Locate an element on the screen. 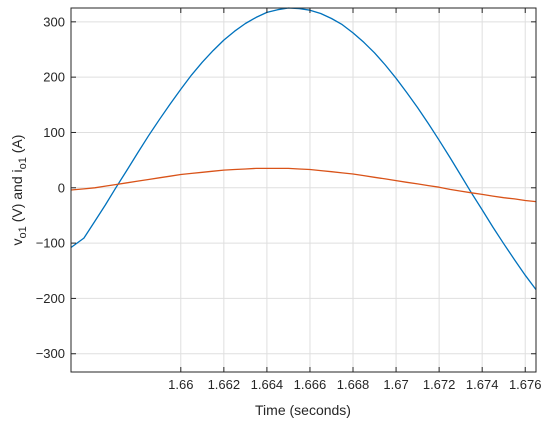 The height and width of the screenshot is (428, 550). y-tick-label: 0 is located at coordinates (61, 187).